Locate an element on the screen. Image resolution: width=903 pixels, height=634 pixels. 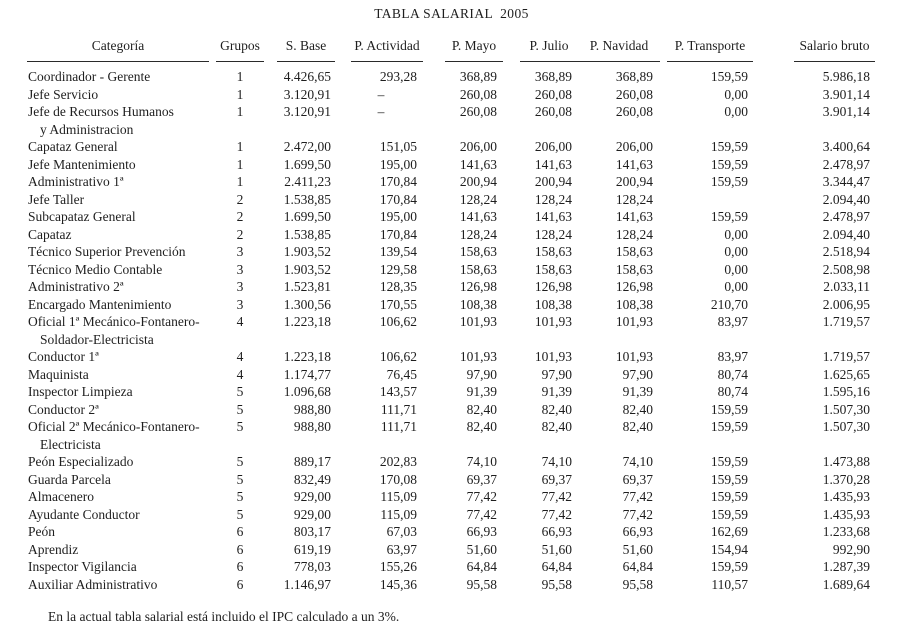
cell-salario_bruto: 5.986,18 is located at coordinates (846, 76).